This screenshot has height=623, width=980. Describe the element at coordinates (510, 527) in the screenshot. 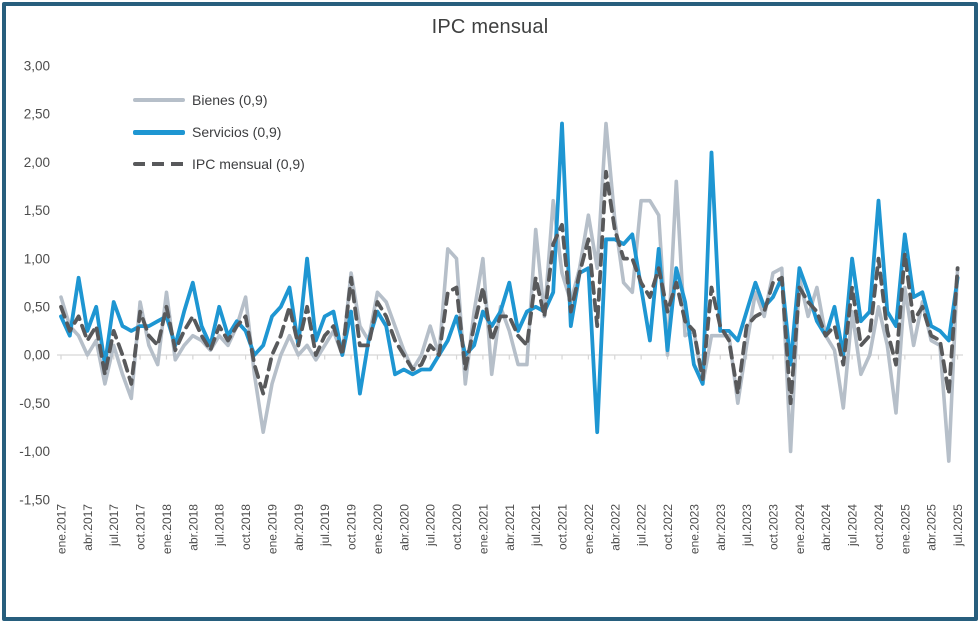

I see `x-axis-tick-label: abr.2021` at that location.